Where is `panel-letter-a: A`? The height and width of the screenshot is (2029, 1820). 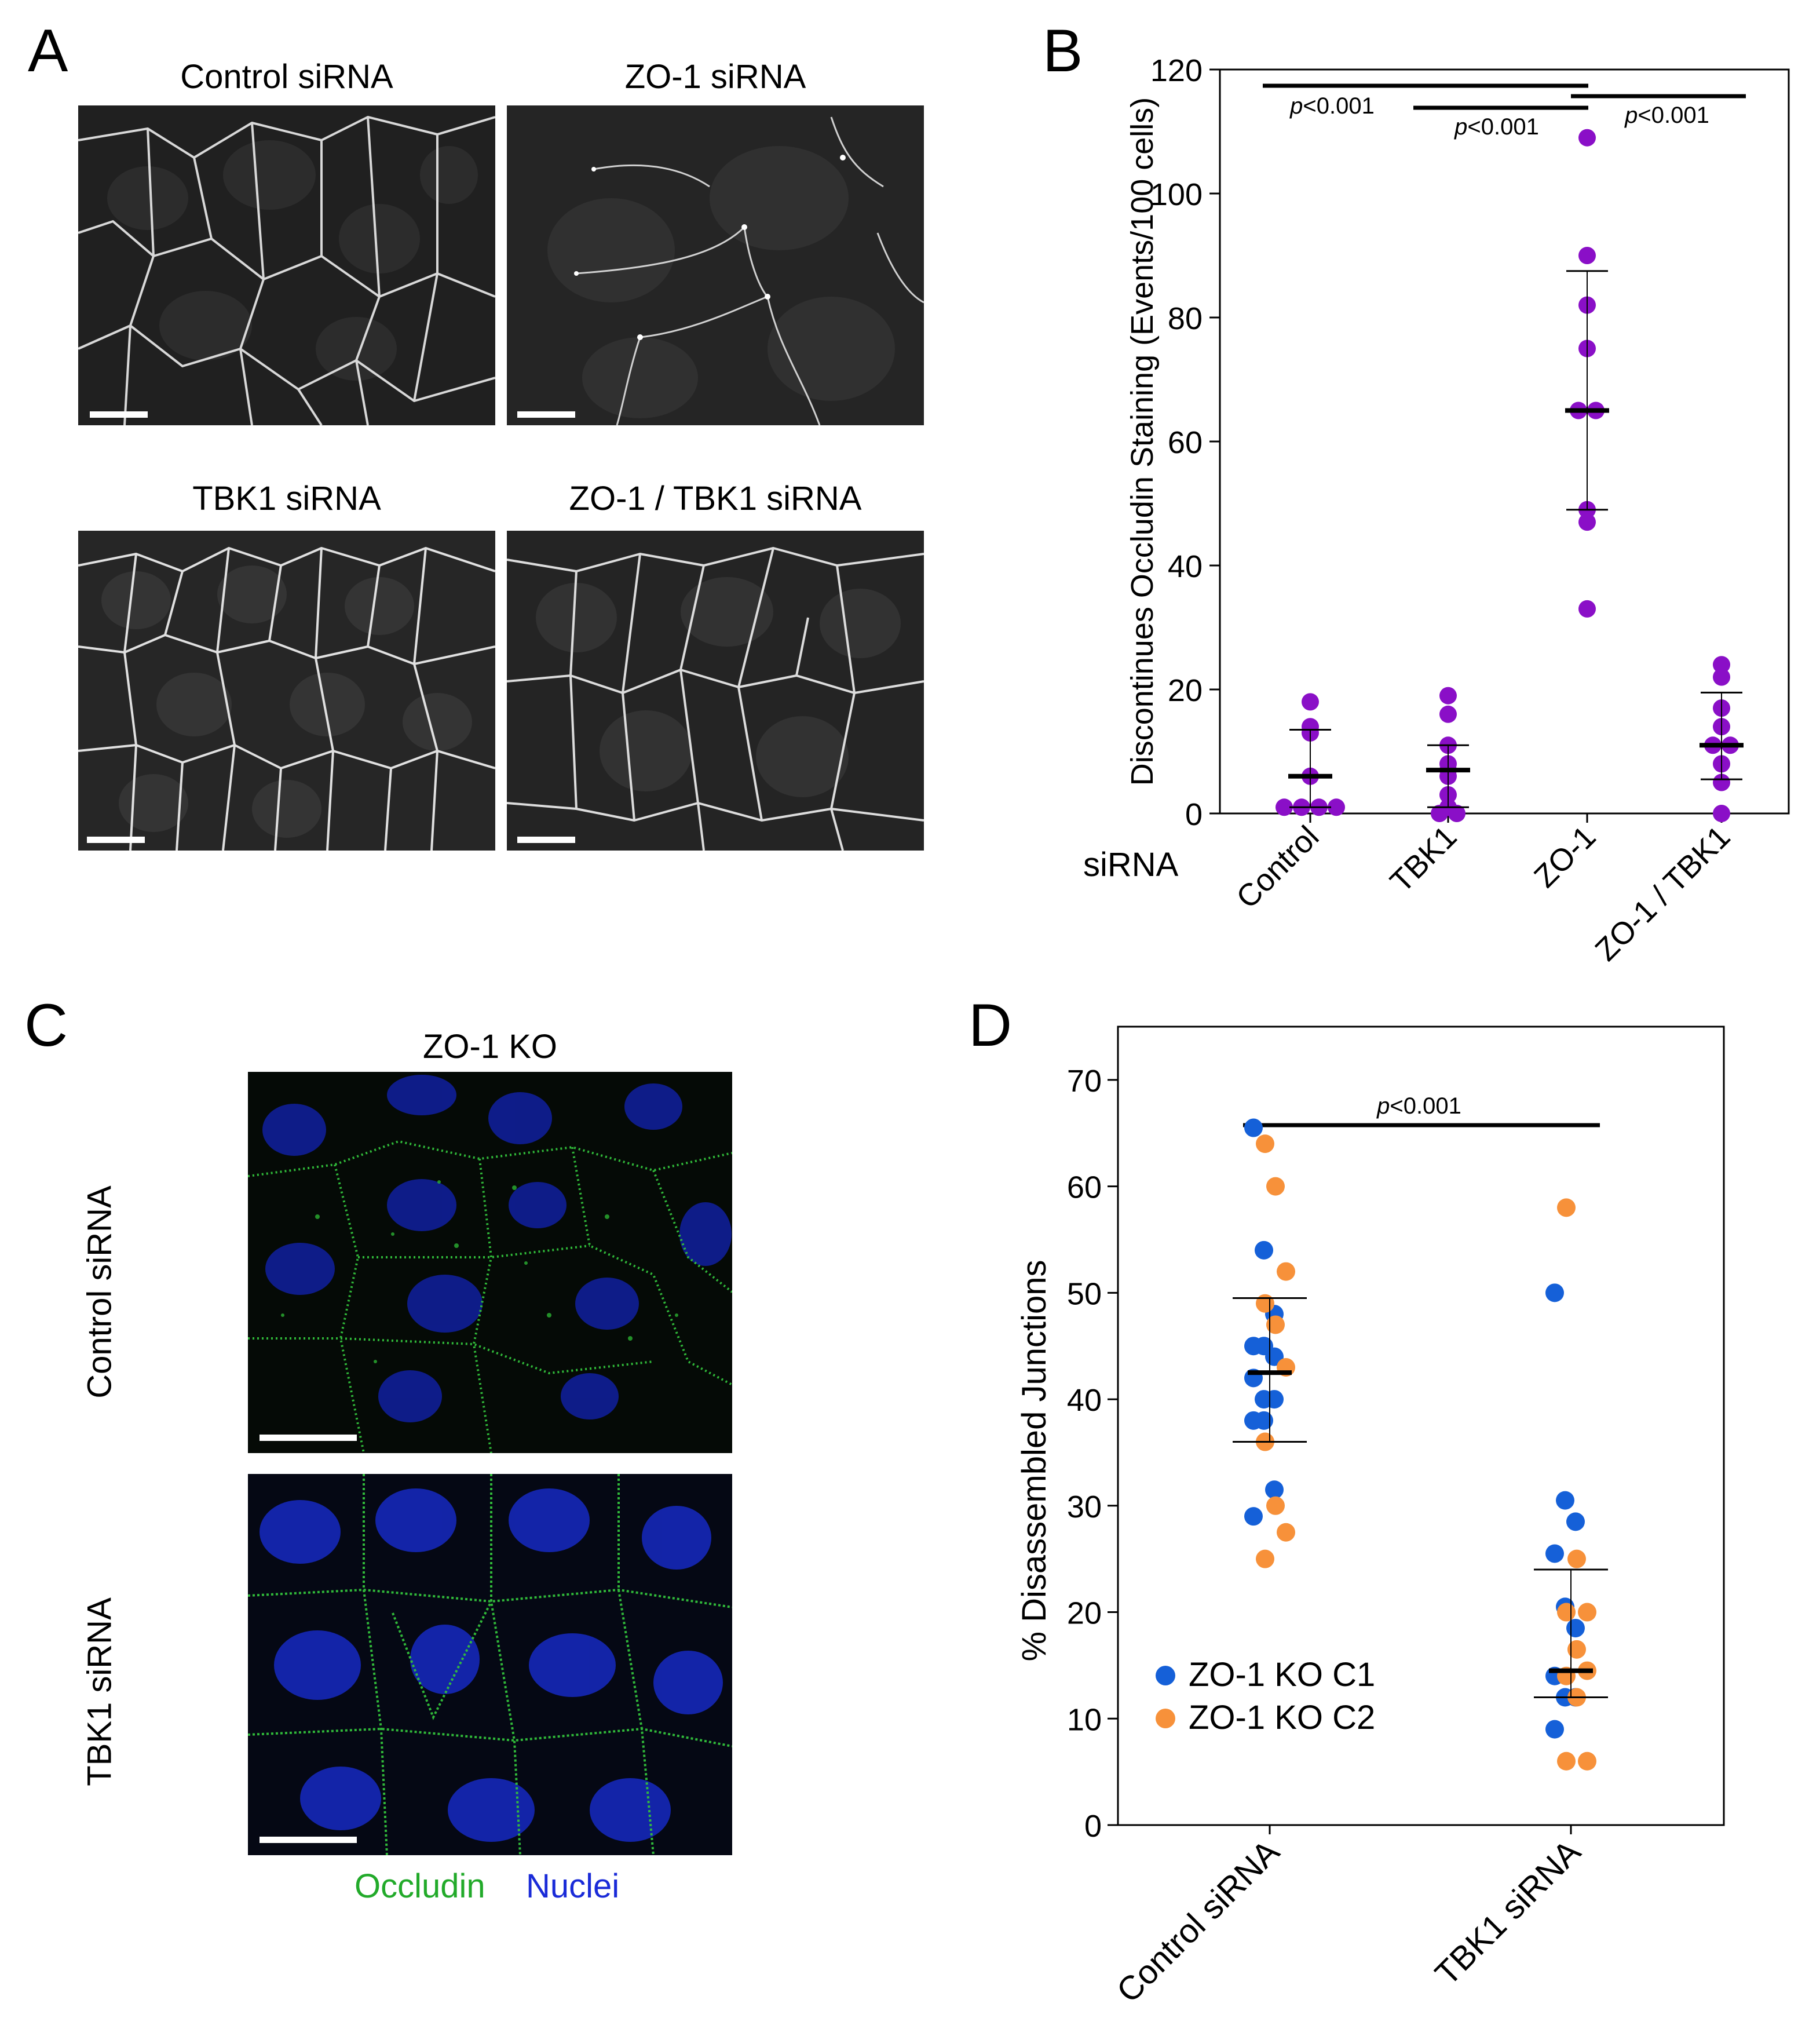 panel-letter-a: A is located at coordinates (48, 51).